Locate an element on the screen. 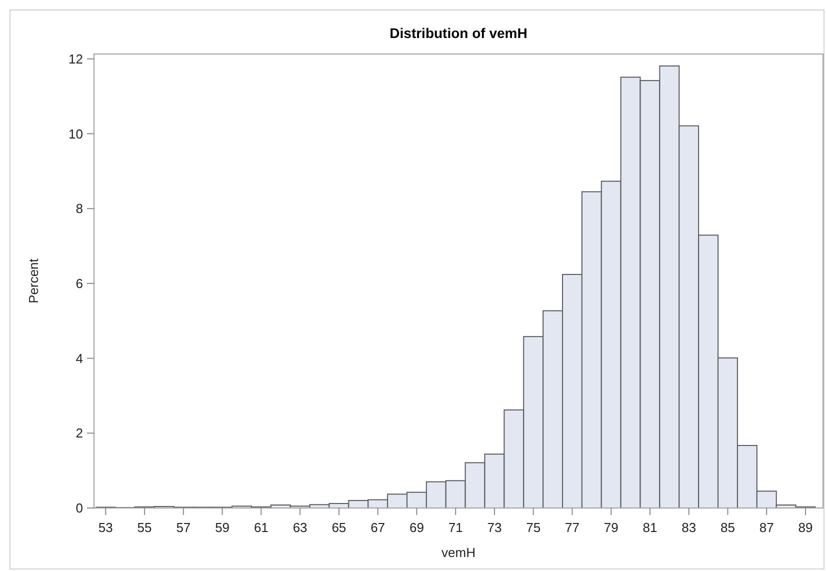  x-tick-label: 73 is located at coordinates (494, 527).